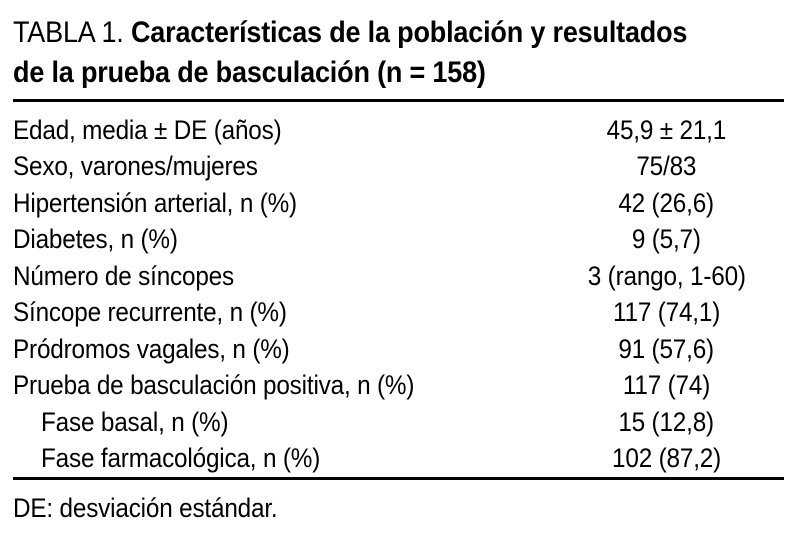 The width and height of the screenshot is (789, 535). Describe the element at coordinates (145, 508) in the screenshot. I see `footnote-text: DE: desviación estándar.` at that location.